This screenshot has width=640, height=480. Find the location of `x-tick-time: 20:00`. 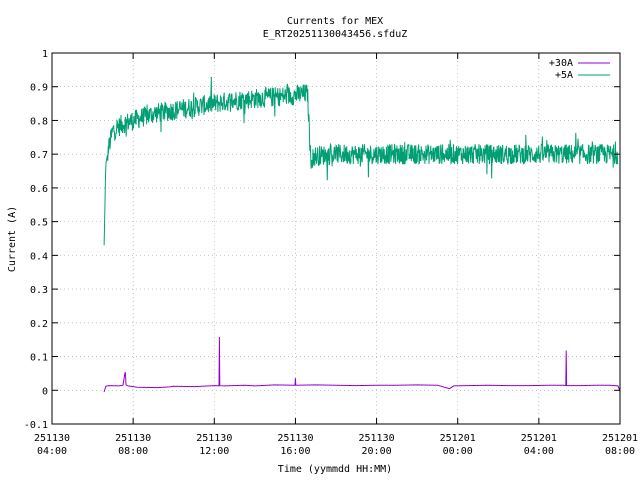

x-tick-time: 20:00 is located at coordinates (377, 451).